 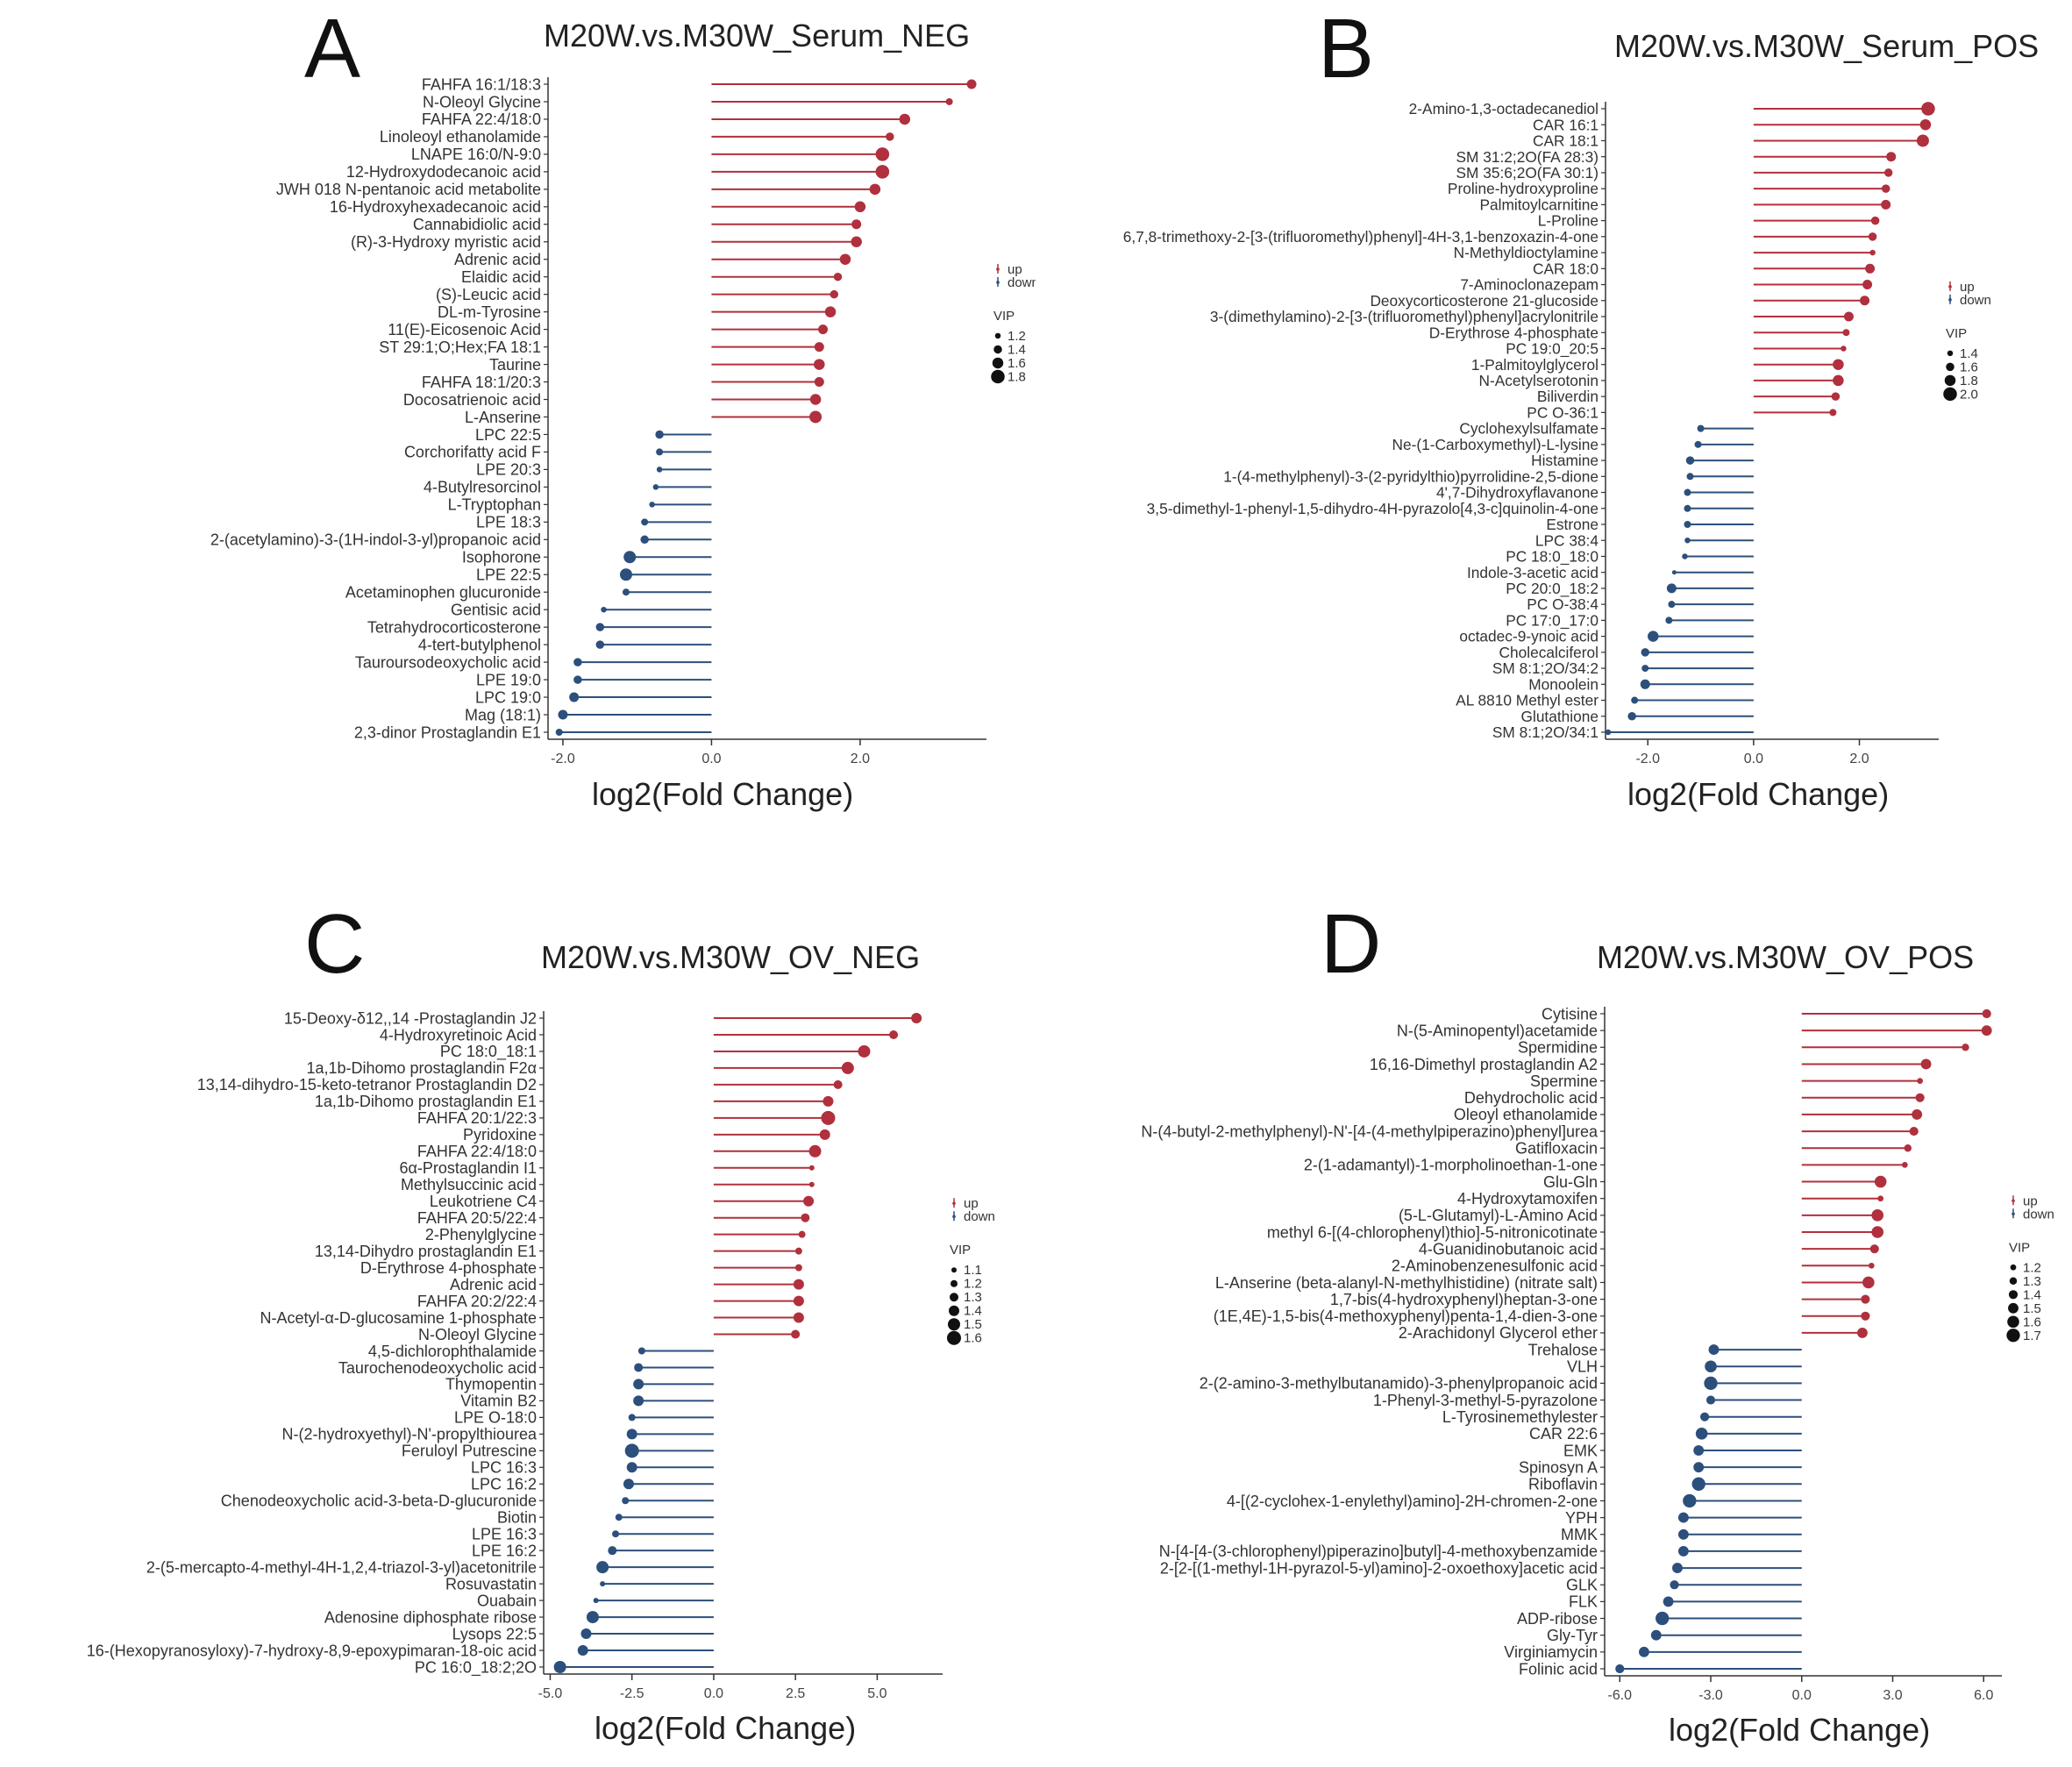 What do you see at coordinates (508, 575) in the screenshot?
I see `y-tick-label: LPE 22:5` at bounding box center [508, 575].